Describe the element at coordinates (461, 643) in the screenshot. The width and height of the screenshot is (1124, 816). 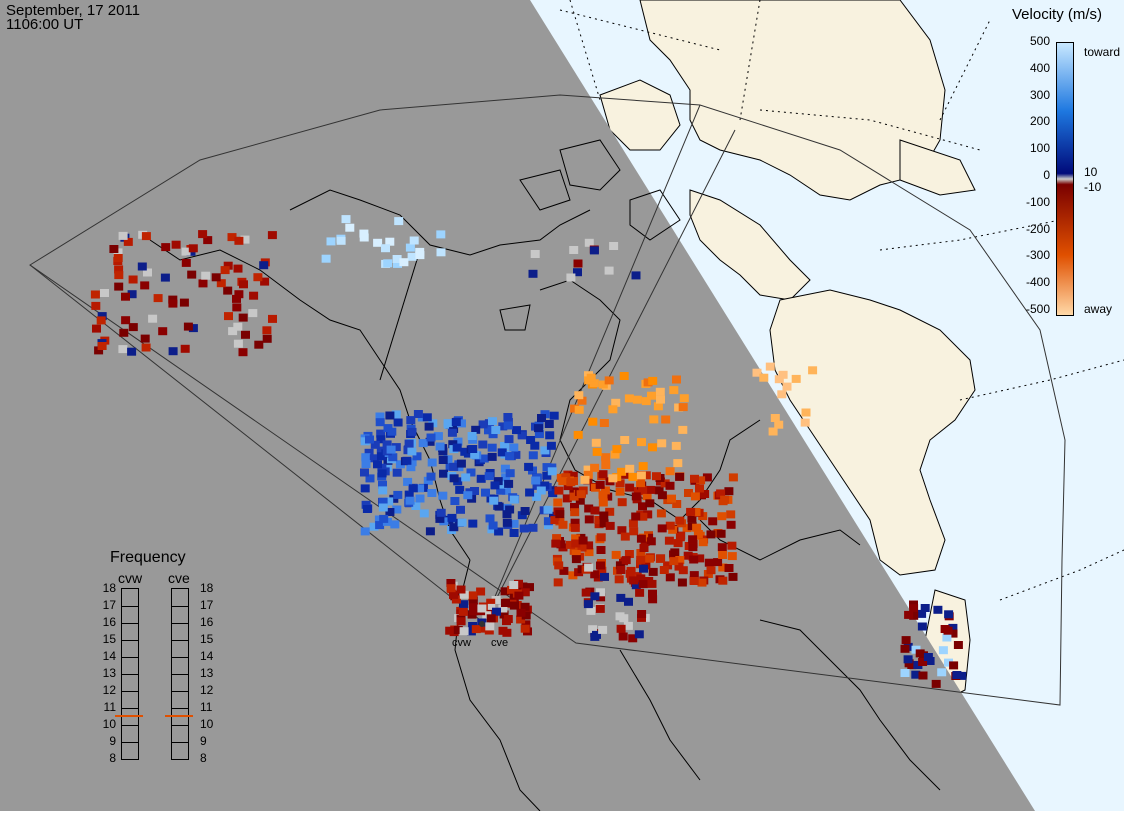
I see `radar-site-cvw-label: cvw` at that location.